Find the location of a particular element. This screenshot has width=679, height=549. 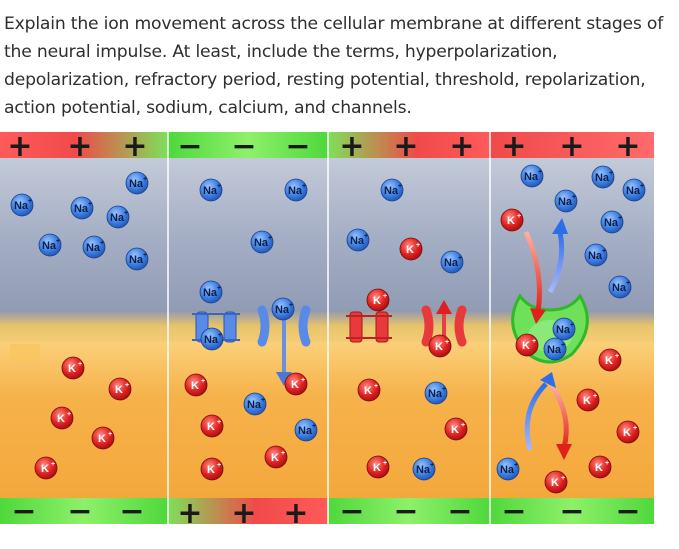

panel-3-top-band is located at coordinates (409, 145).